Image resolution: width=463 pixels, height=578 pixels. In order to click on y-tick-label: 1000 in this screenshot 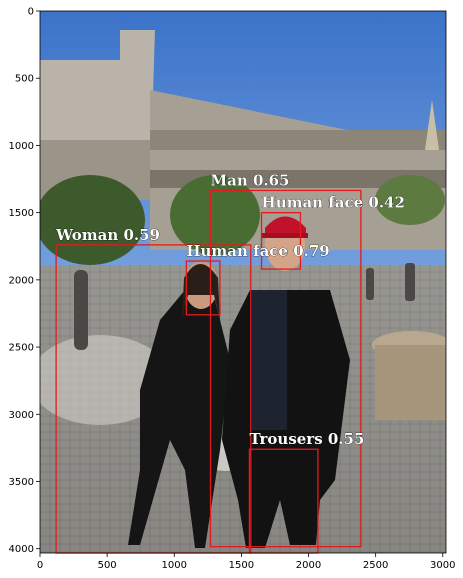, I will do `click(21, 146)`.